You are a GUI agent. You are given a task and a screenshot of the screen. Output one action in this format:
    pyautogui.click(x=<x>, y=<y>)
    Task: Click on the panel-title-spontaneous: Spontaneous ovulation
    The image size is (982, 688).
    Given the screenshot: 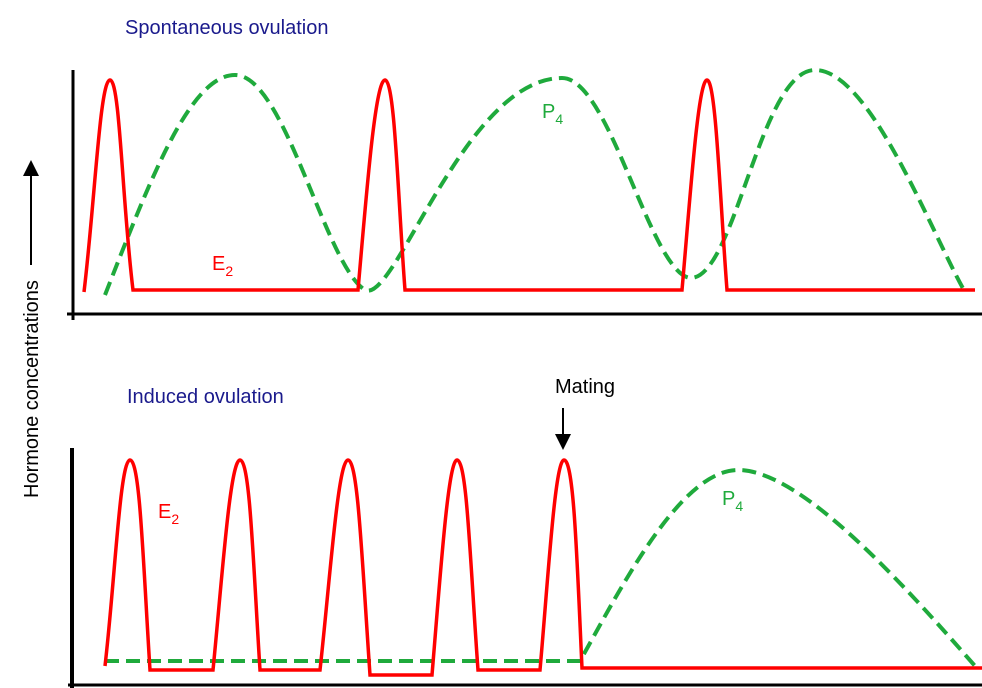 What is the action you would take?
    pyautogui.click(x=227, y=28)
    